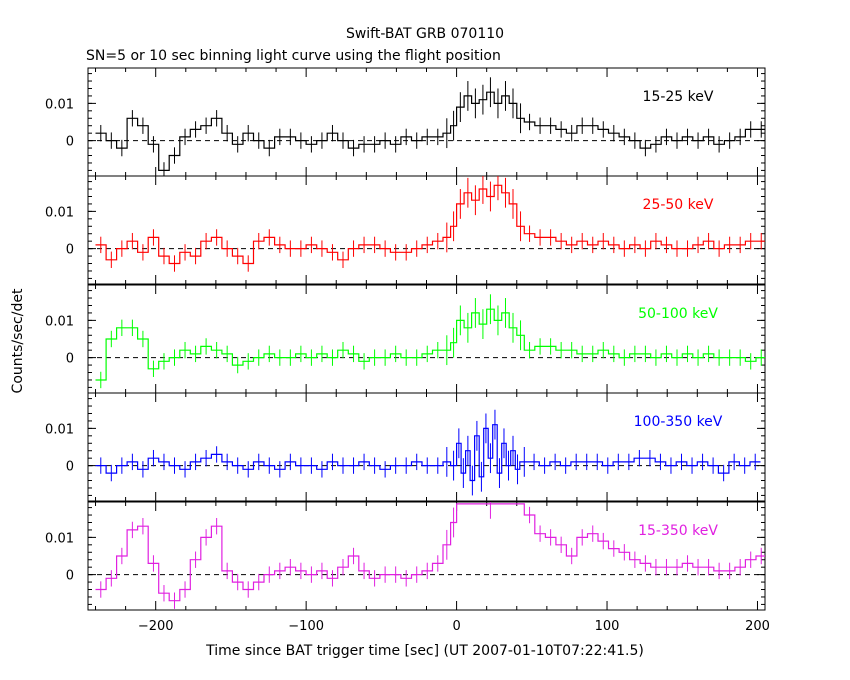  Describe the element at coordinates (156, 626) in the screenshot. I see `x-tick-label: −200` at that location.